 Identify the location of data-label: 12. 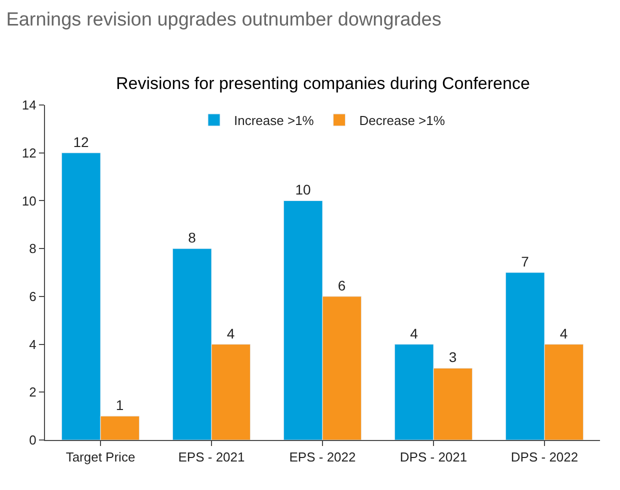
(81, 142).